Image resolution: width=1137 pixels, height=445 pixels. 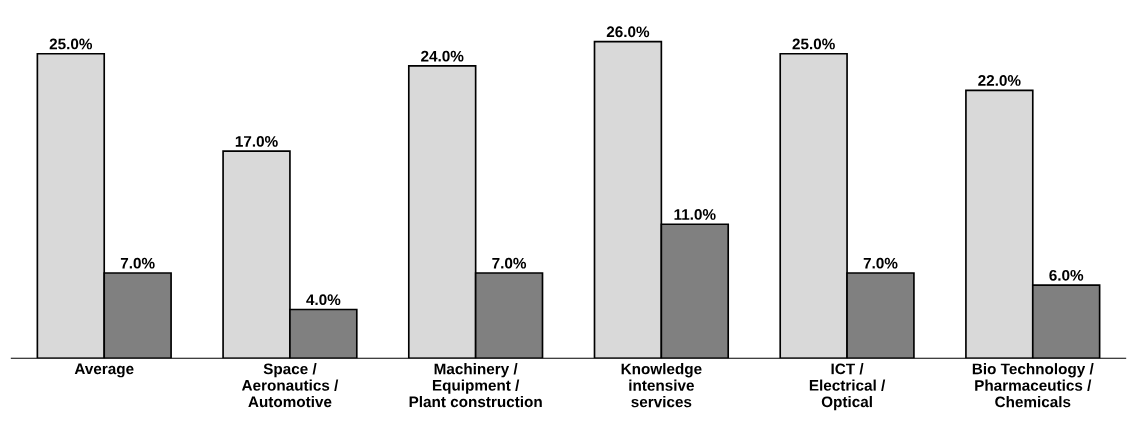 I want to click on data-label: 4.0%, so click(x=323, y=300).